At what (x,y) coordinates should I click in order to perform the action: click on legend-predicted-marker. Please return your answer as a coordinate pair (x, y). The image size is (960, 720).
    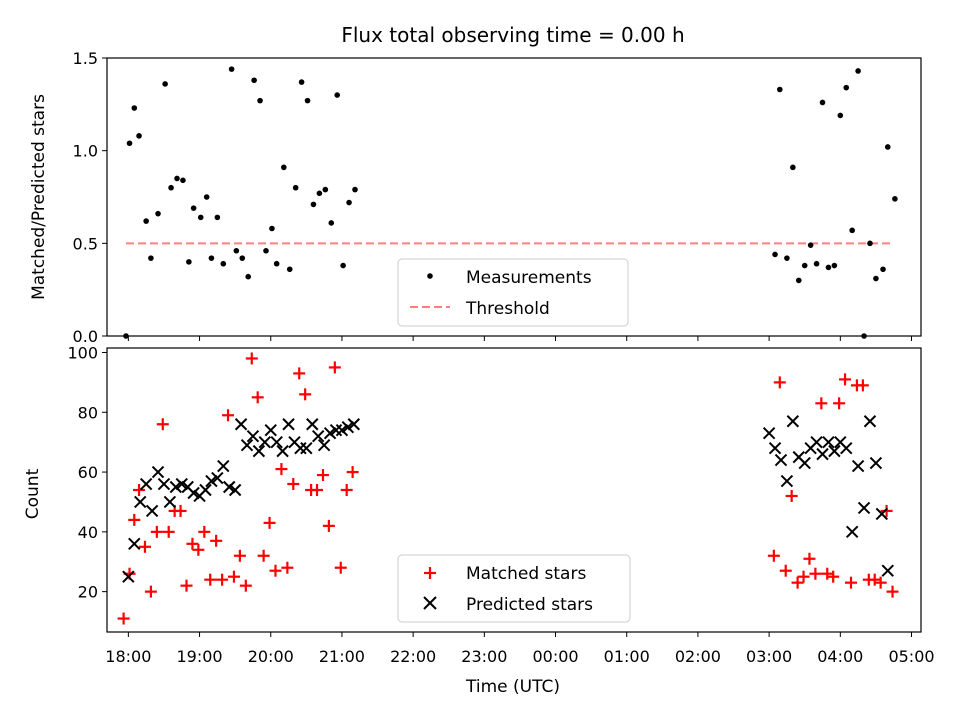
    Looking at the image, I should click on (430, 603).